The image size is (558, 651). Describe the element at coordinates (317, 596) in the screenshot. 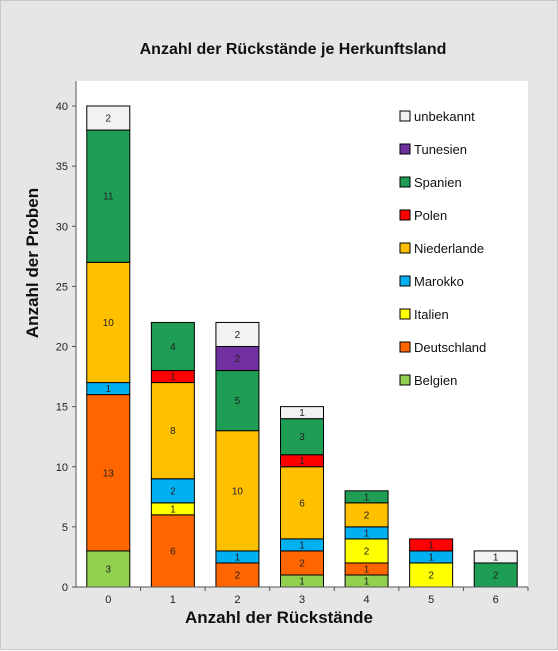

I see `x-axis-ticks: 0 1 2 3 4 5 6` at that location.